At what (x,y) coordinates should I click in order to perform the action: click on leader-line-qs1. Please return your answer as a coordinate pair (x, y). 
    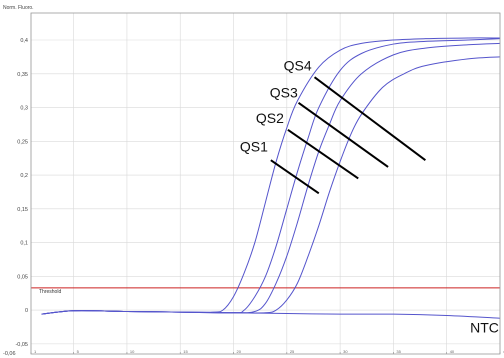
    Looking at the image, I should click on (295, 177).